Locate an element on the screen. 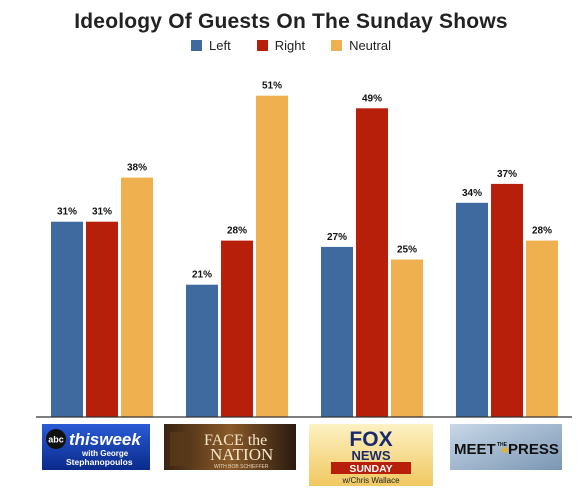 The image size is (582, 502). face-the-nation-logo: FACE the NATION WITH BOB SCHIEFFER is located at coordinates (230, 447).